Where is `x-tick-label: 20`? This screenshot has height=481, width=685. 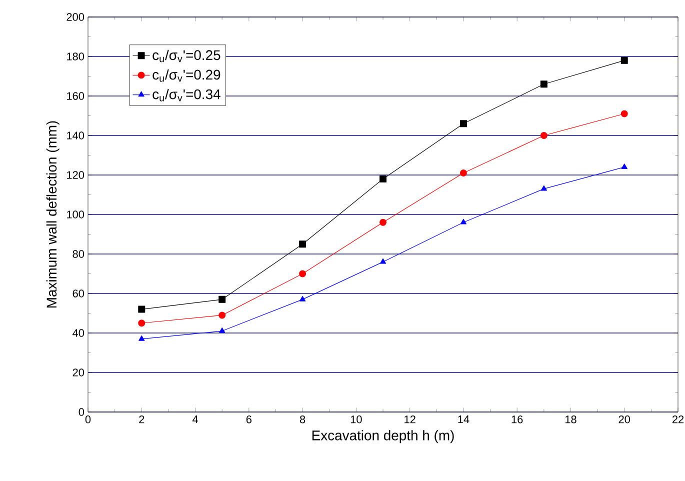 x-tick-label: 20 is located at coordinates (624, 420).